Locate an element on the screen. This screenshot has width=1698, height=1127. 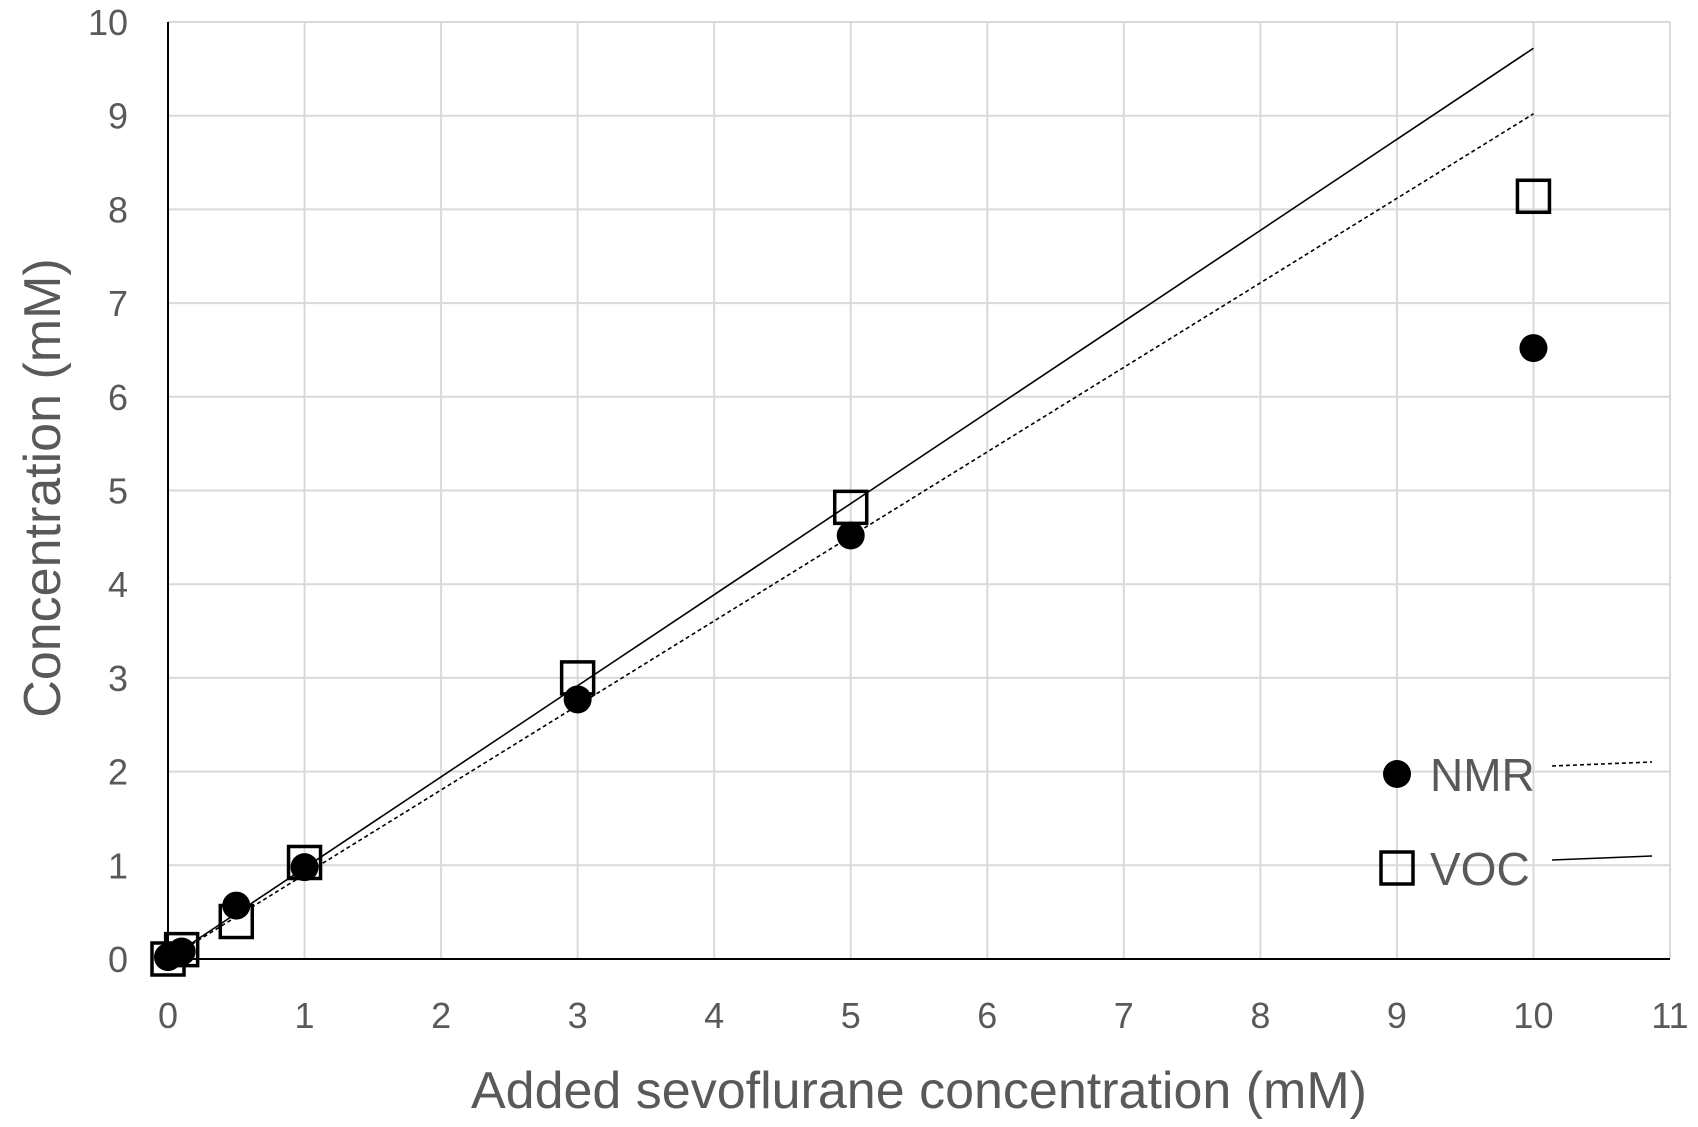
x-tick-label: 4 is located at coordinates (714, 1015).